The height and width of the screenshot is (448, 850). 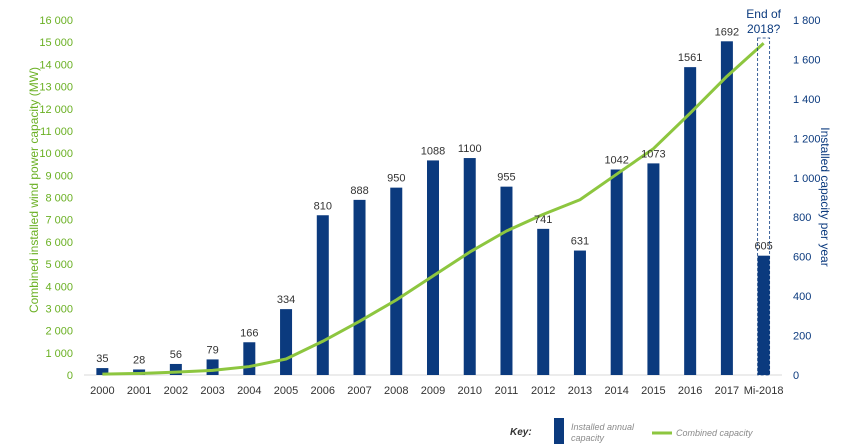 I want to click on end-of-2018-box, so click(x=764, y=206).